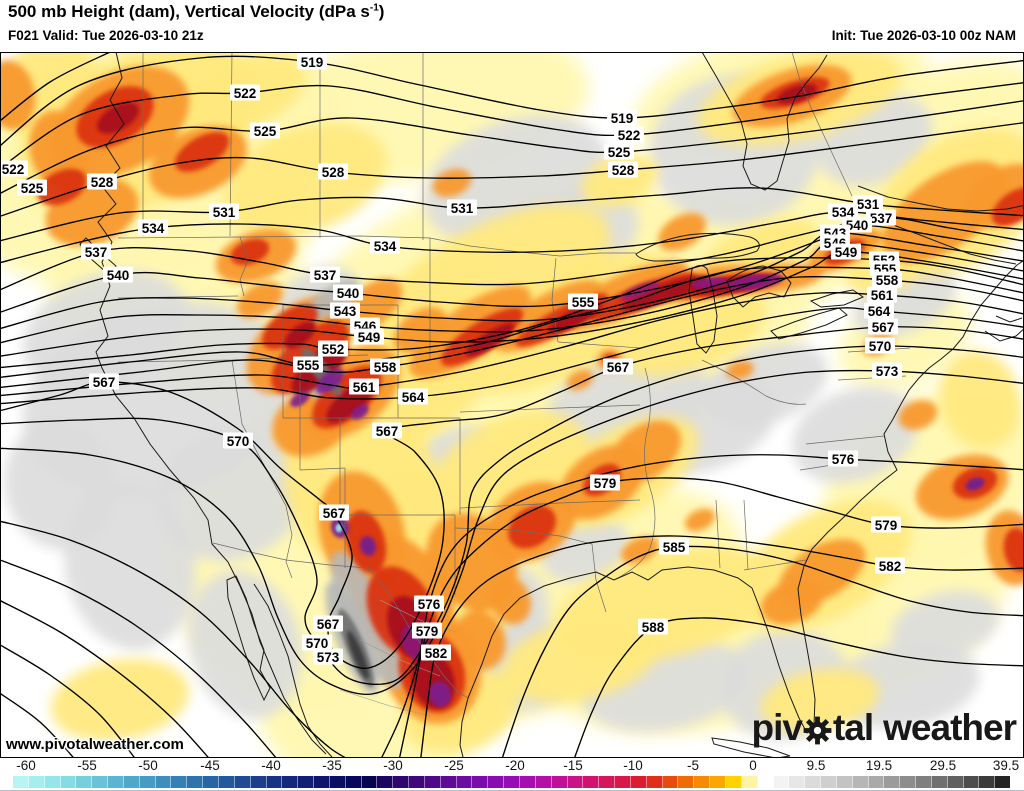 The height and width of the screenshot is (791, 1024). I want to click on contour-label-text: 540, so click(857, 225).